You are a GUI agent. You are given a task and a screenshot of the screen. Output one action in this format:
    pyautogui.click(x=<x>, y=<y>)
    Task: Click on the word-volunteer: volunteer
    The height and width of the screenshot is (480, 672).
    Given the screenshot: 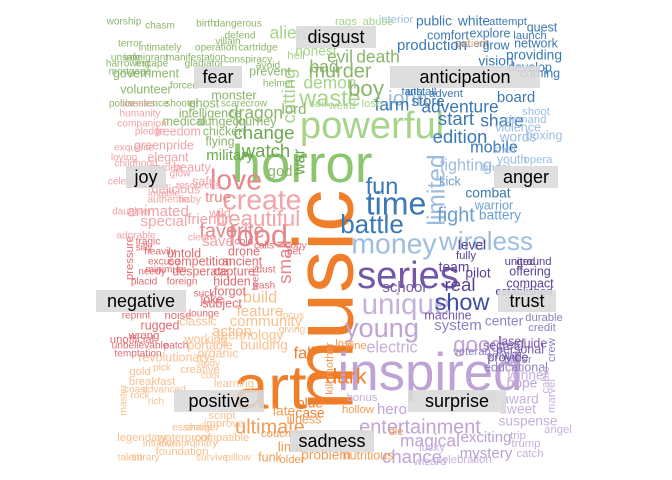 What is the action you would take?
    pyautogui.click(x=145, y=89)
    